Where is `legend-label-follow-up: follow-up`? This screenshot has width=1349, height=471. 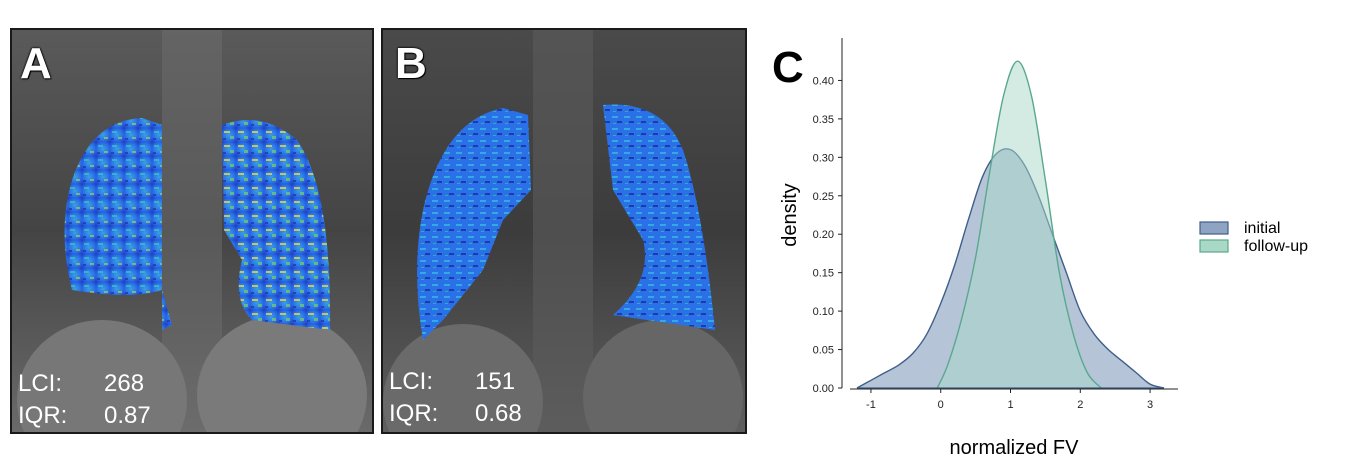
legend-label-follow-up: follow-up is located at coordinates (1276, 246).